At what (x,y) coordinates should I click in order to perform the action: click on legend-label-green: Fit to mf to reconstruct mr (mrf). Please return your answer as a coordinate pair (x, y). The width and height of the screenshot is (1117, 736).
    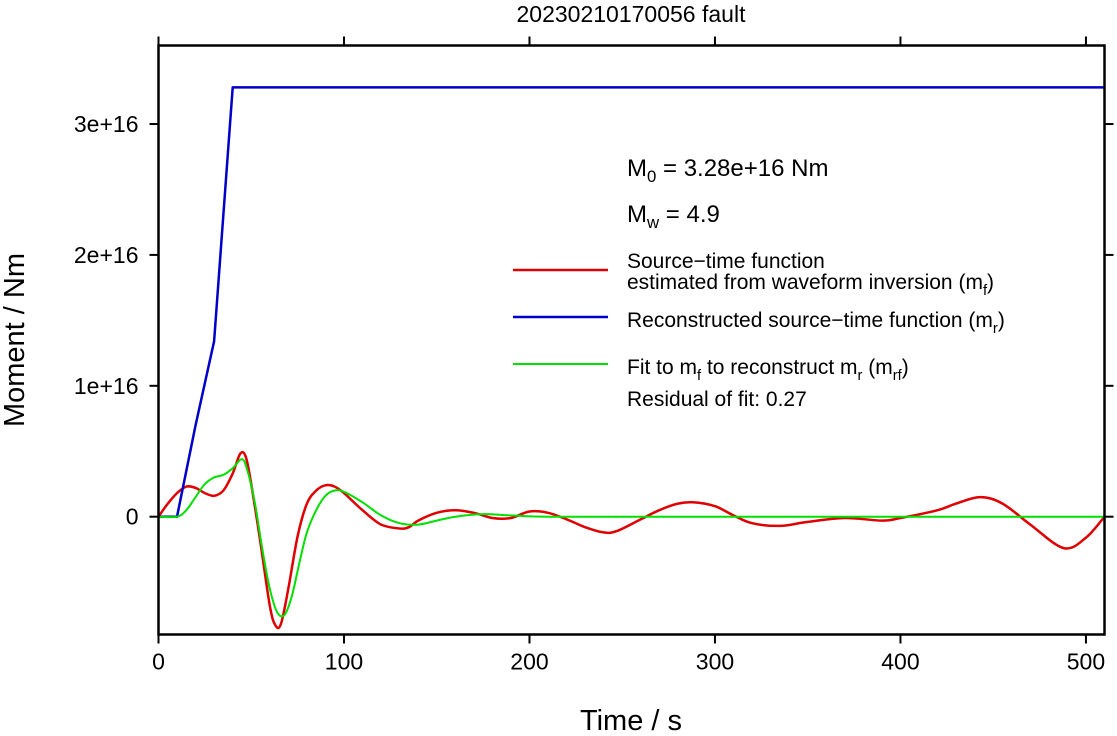
    Looking at the image, I should click on (768, 370).